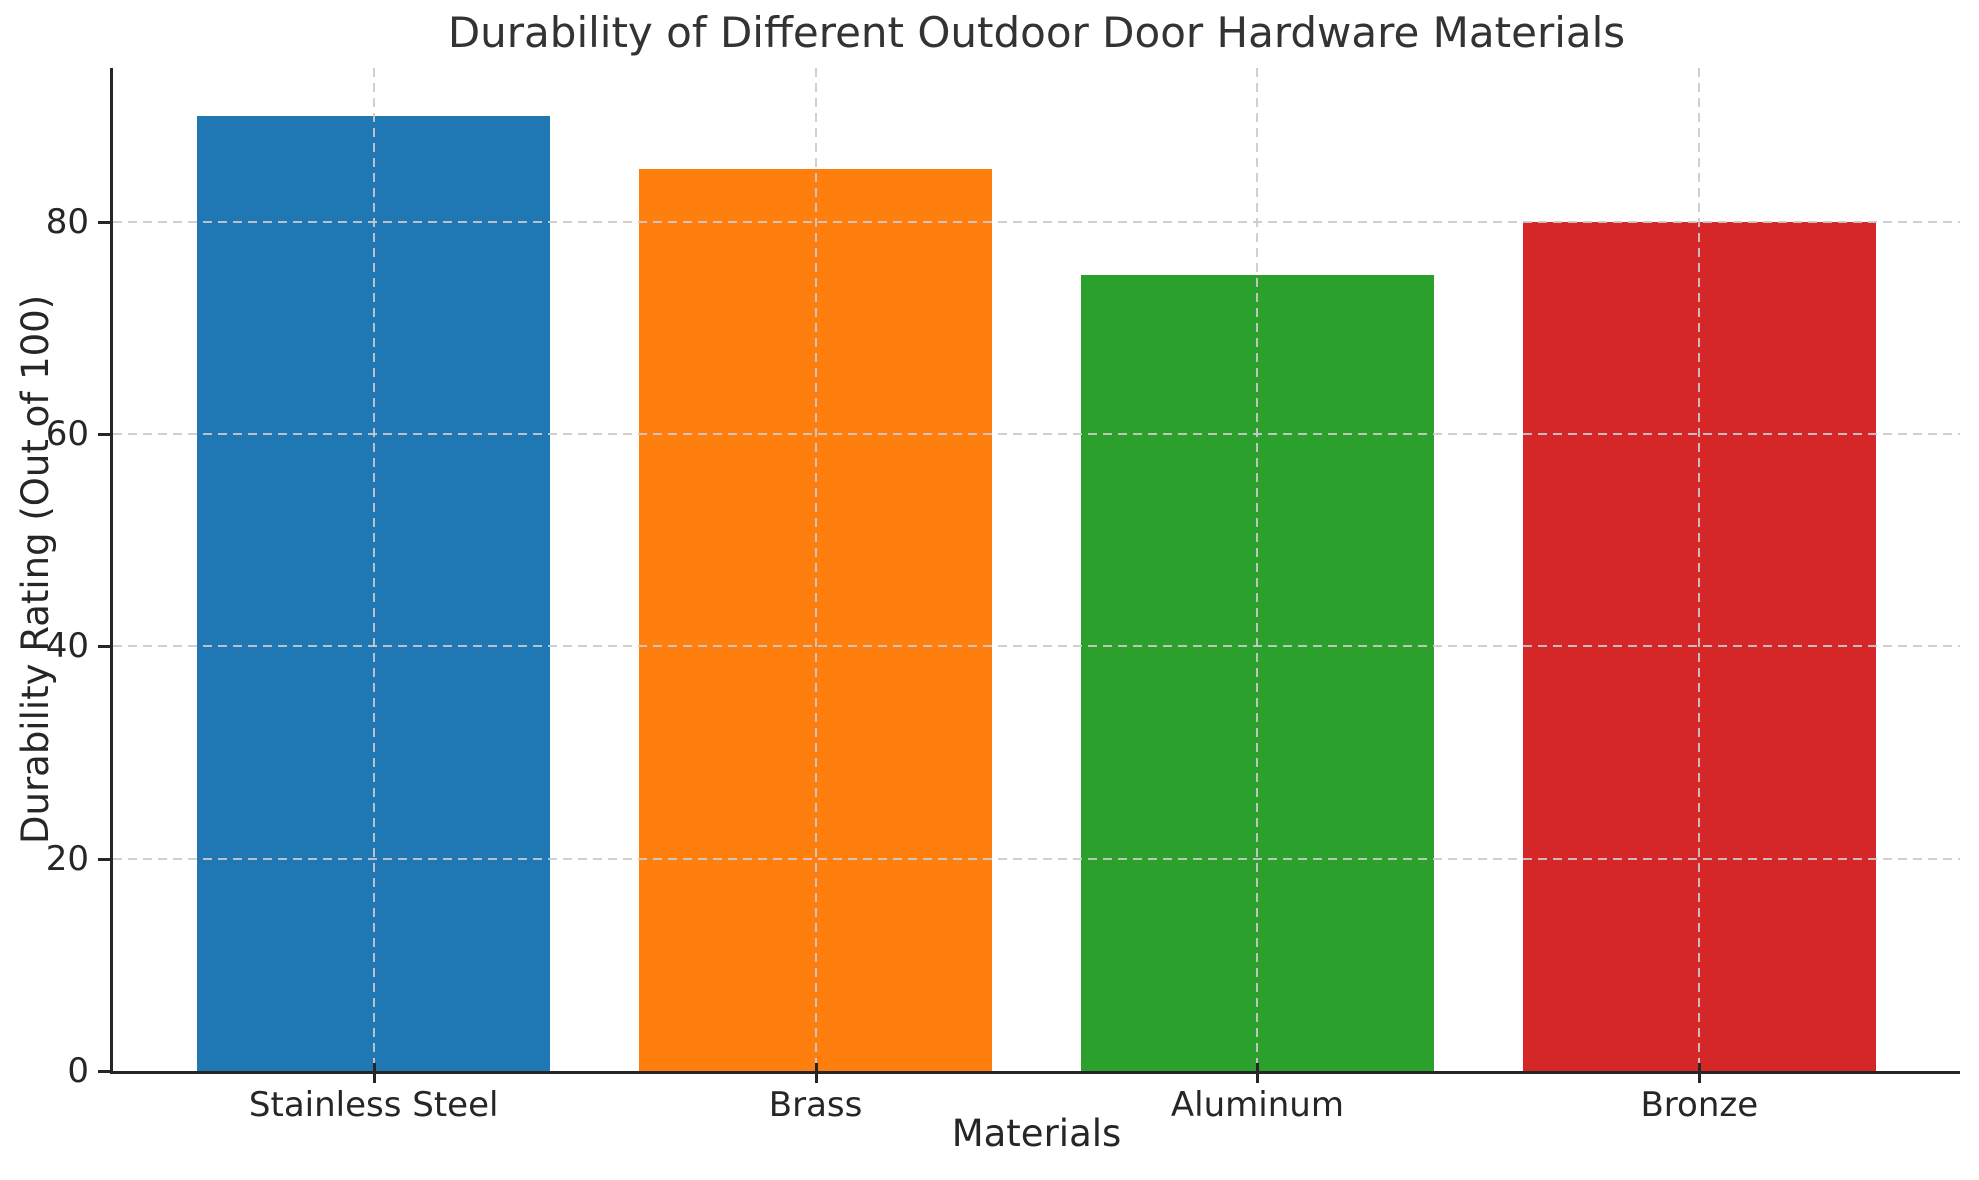  I want to click on y-tick-label-40: 40, so click(67, 646).